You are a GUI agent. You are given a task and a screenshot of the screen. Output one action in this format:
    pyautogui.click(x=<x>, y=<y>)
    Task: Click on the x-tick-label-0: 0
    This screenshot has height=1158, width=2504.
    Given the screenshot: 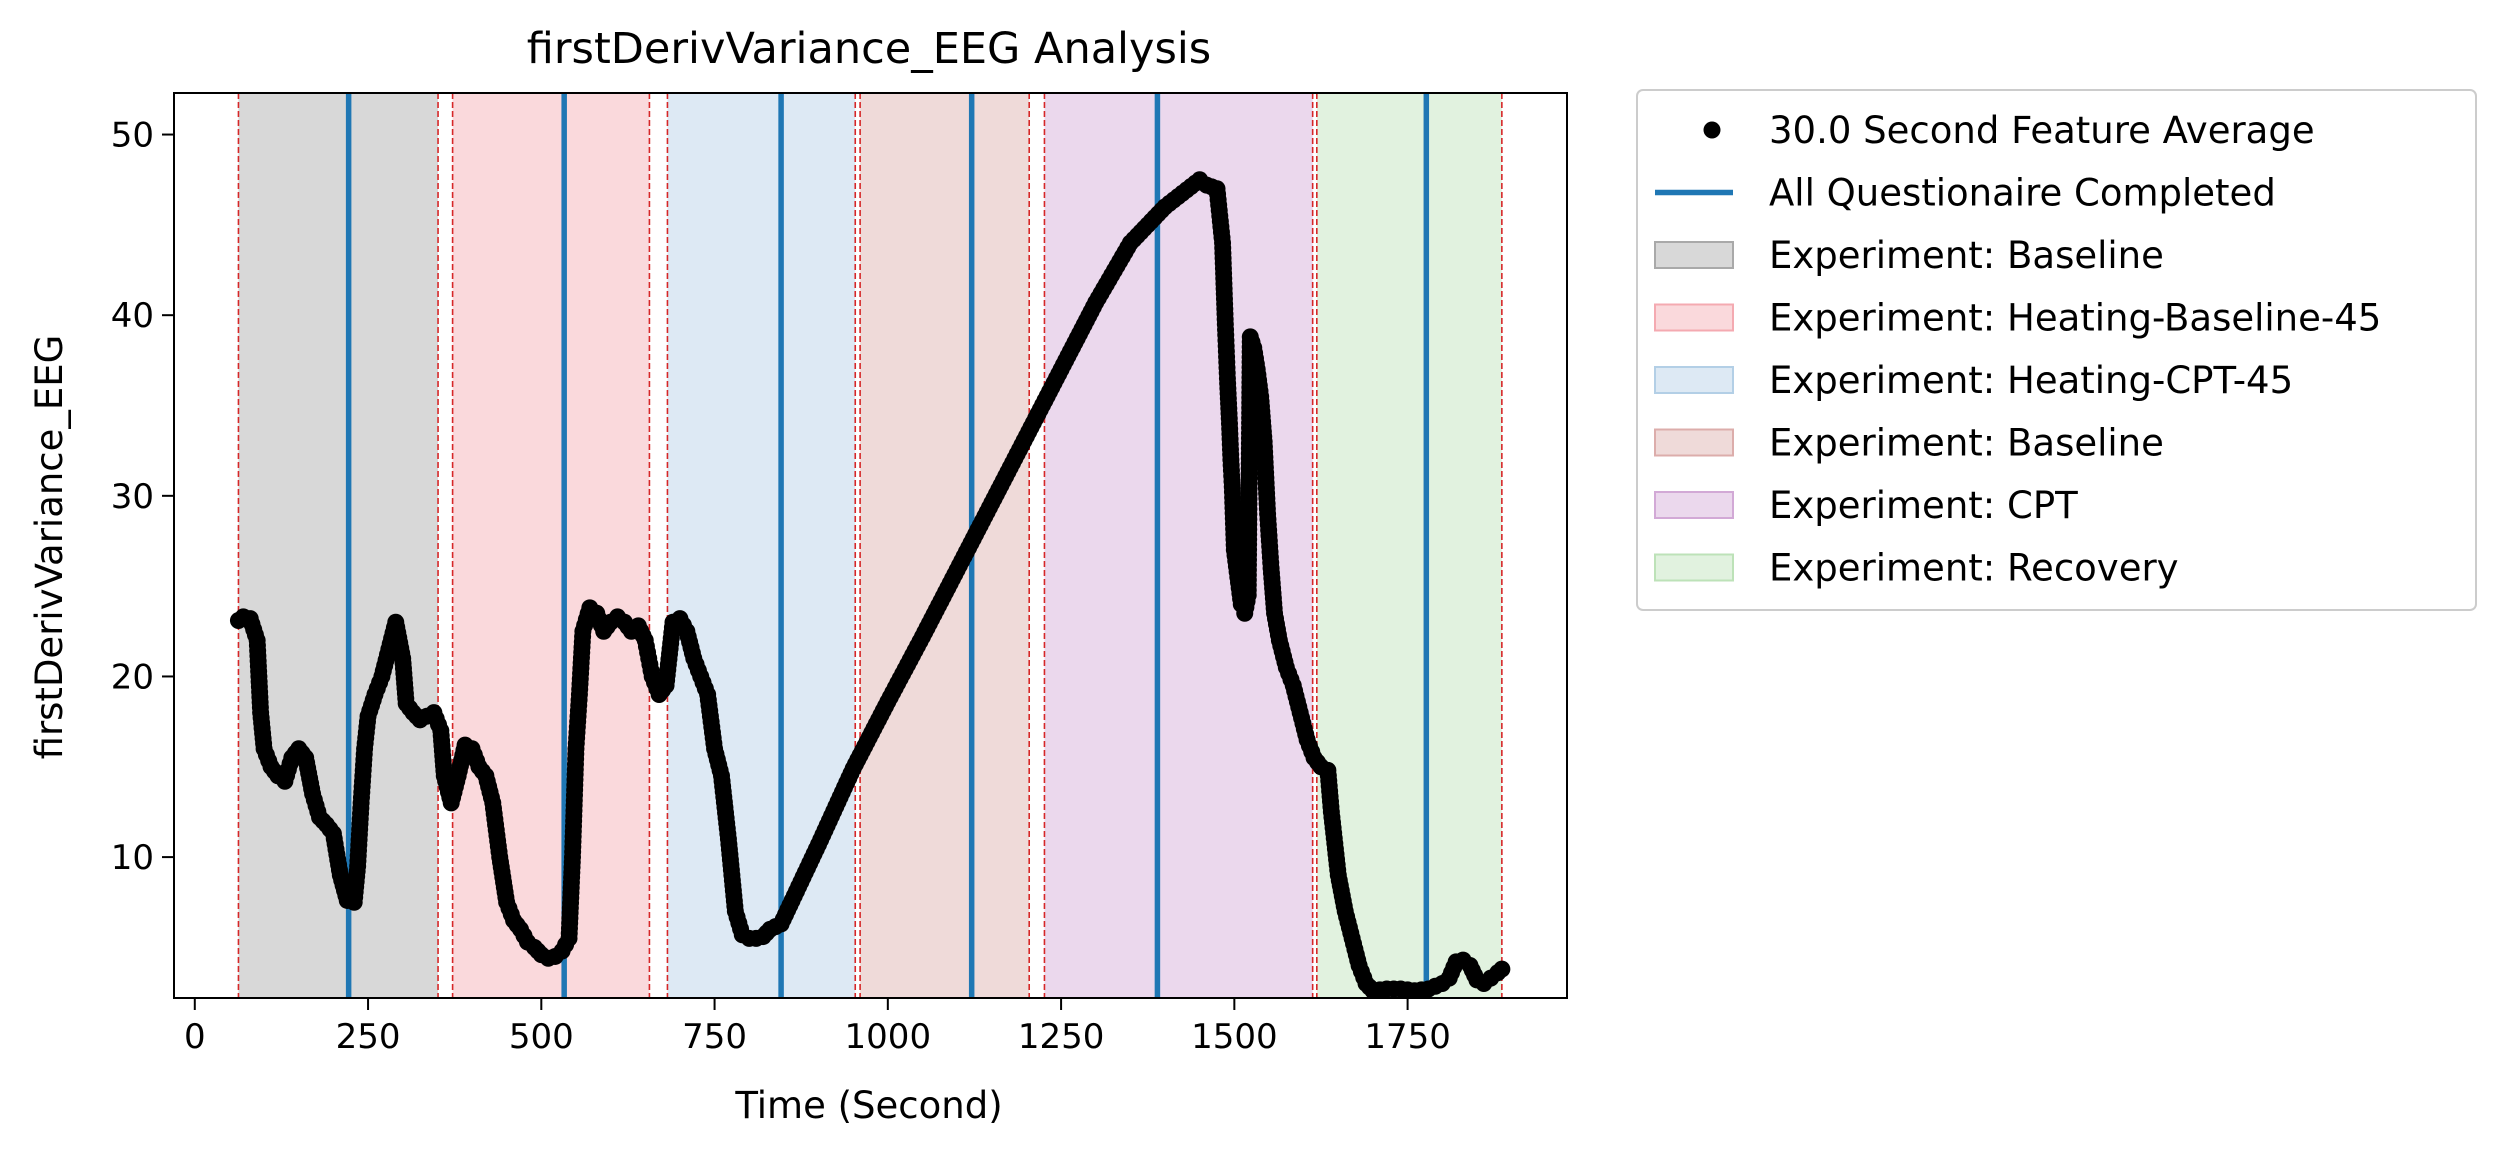 What is the action you would take?
    pyautogui.click(x=195, y=1037)
    